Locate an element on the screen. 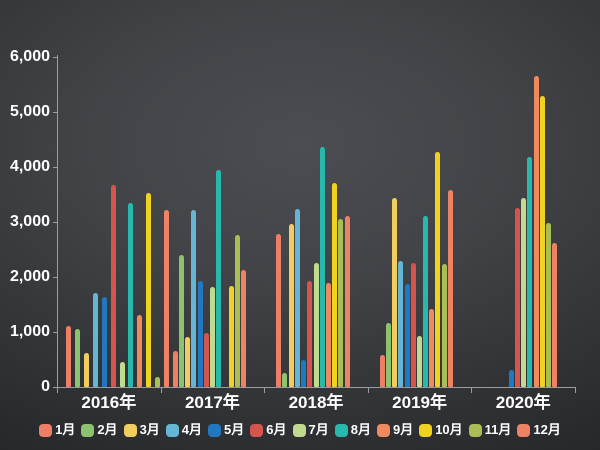  legend-swatch-10月 is located at coordinates (426, 430).